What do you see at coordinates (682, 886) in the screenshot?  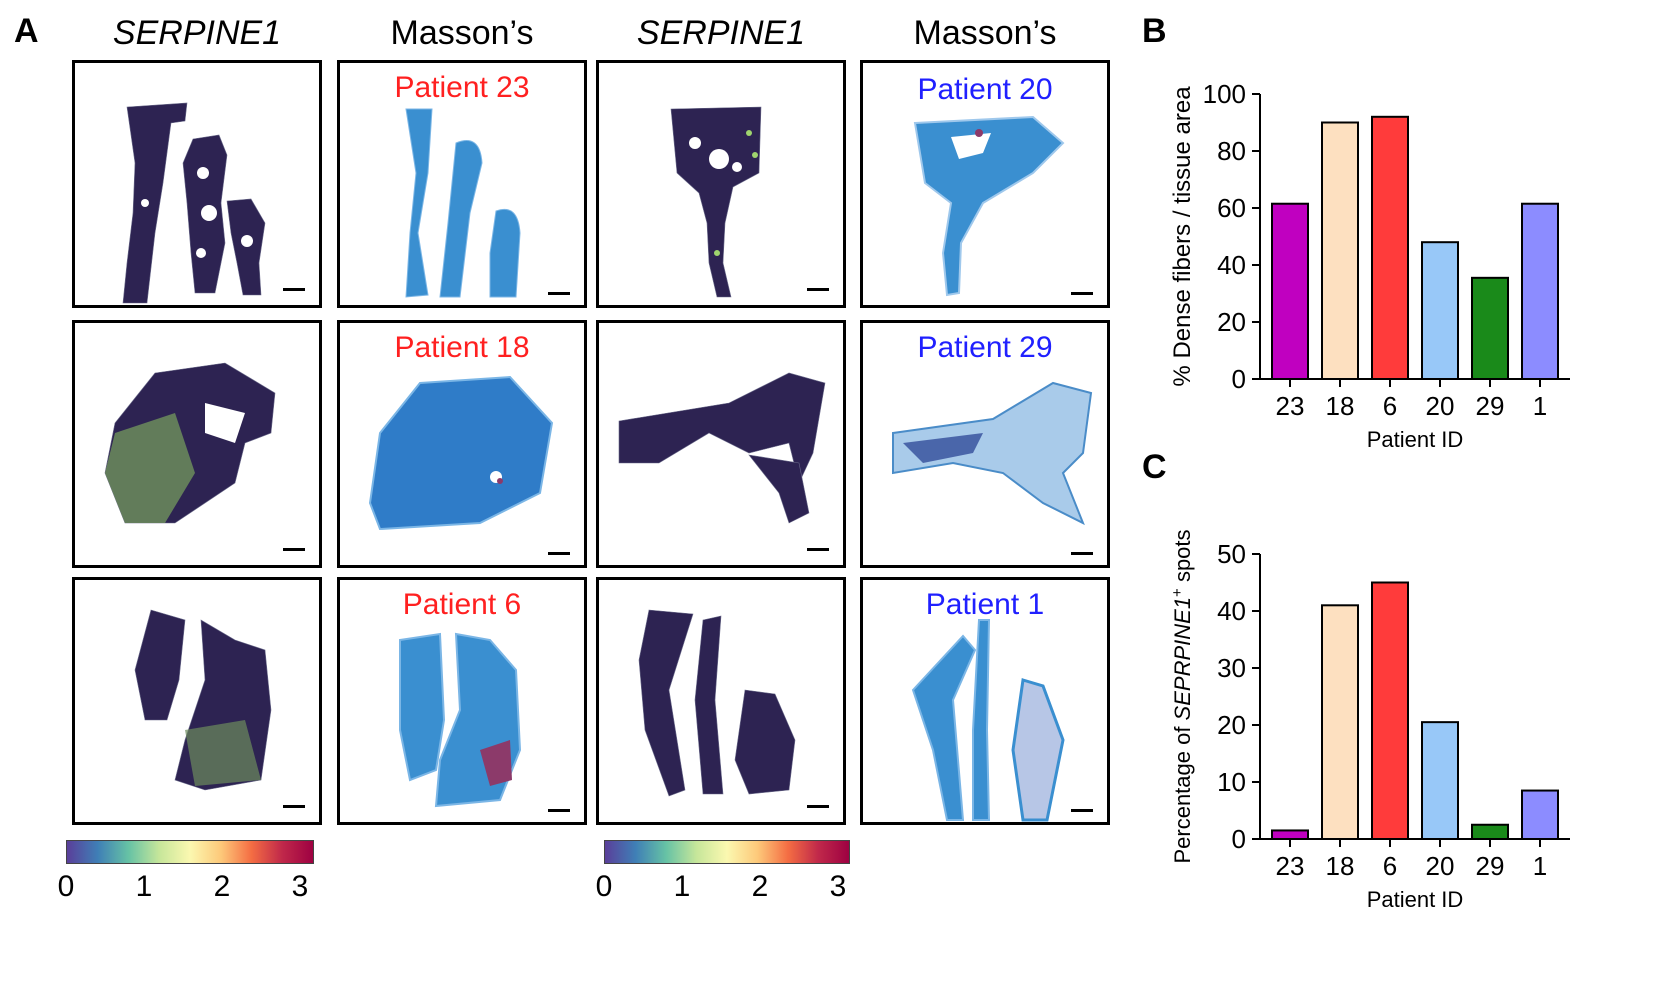 I see `colorbar-right-tick-1: 1` at bounding box center [682, 886].